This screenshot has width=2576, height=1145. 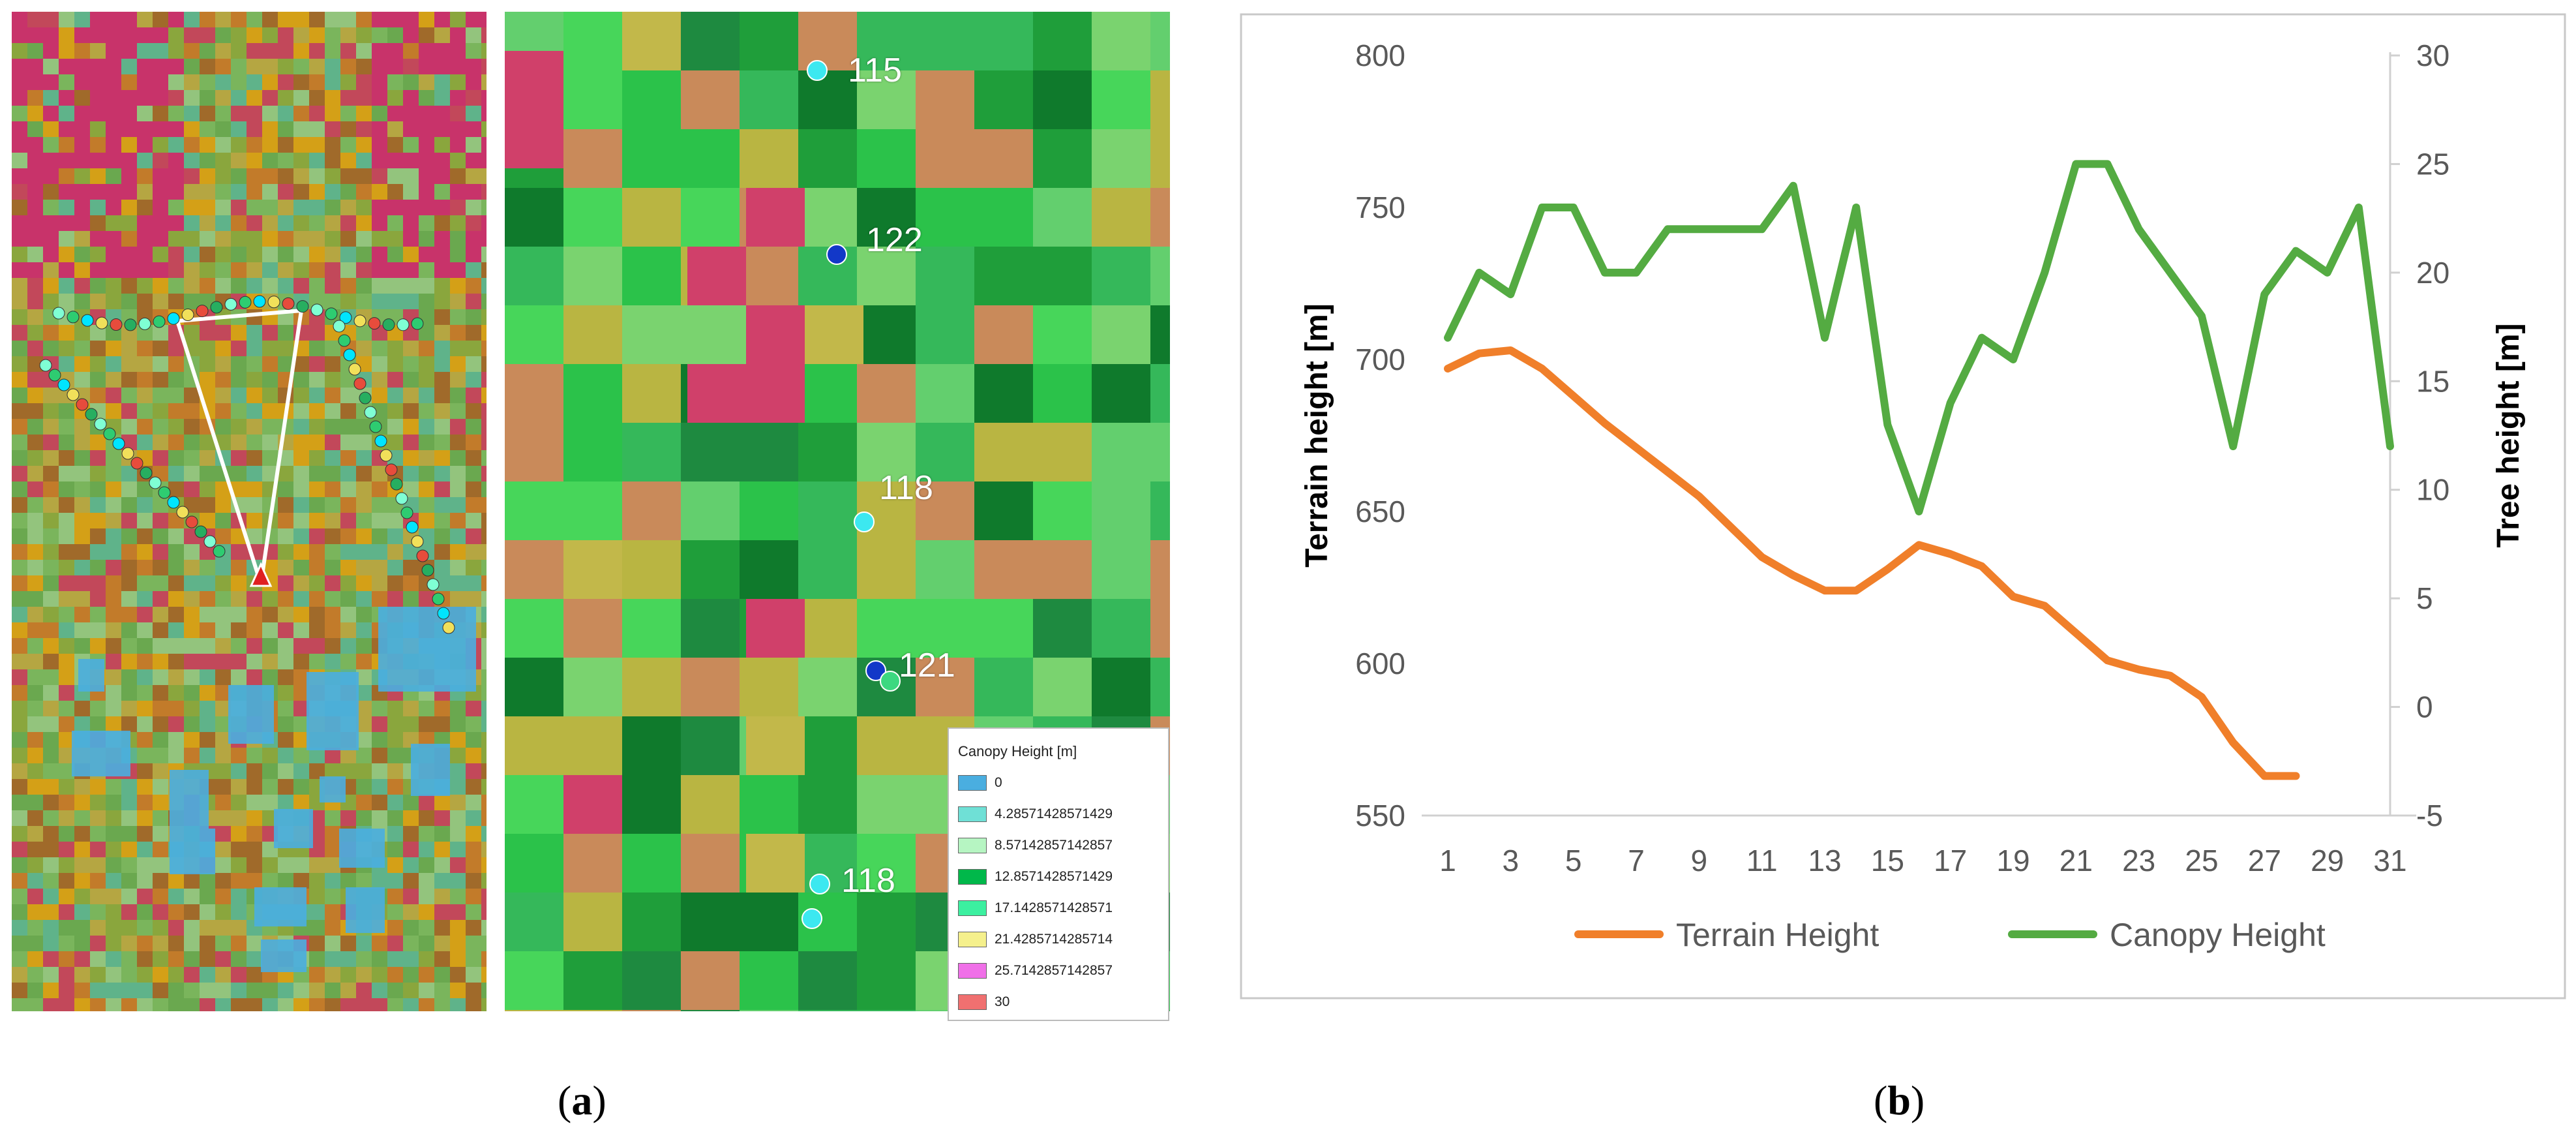 What do you see at coordinates (2429, 815) in the screenshot?
I see `y-right-tick-label: -5` at bounding box center [2429, 815].